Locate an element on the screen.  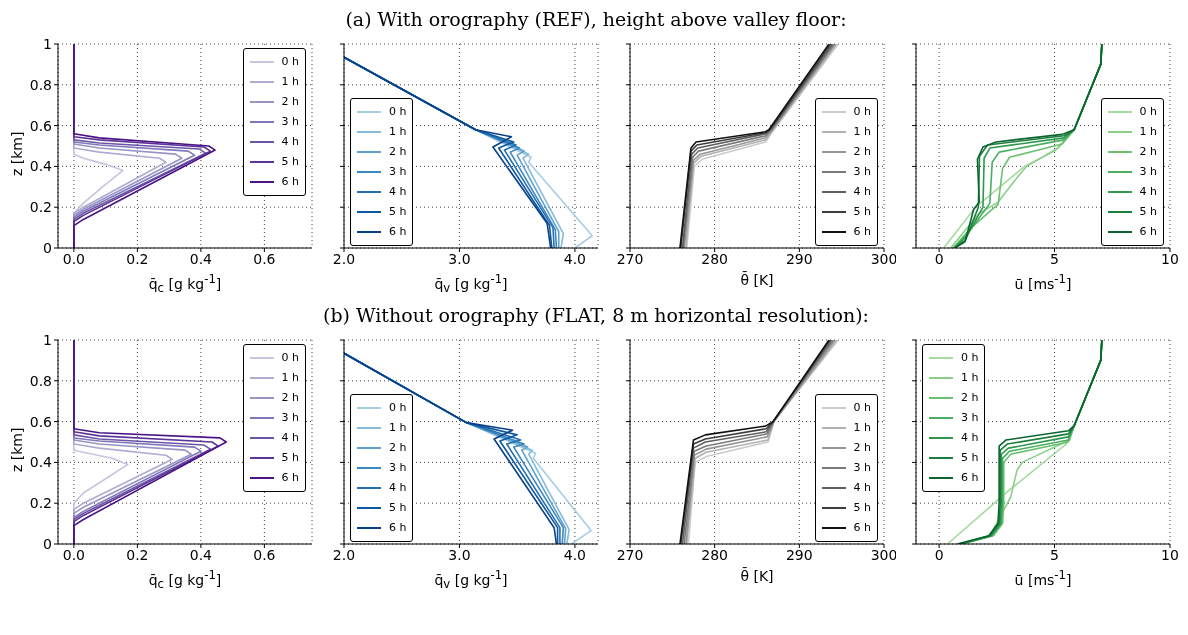
x-tick-label: 0 is located at coordinates (939, 554).